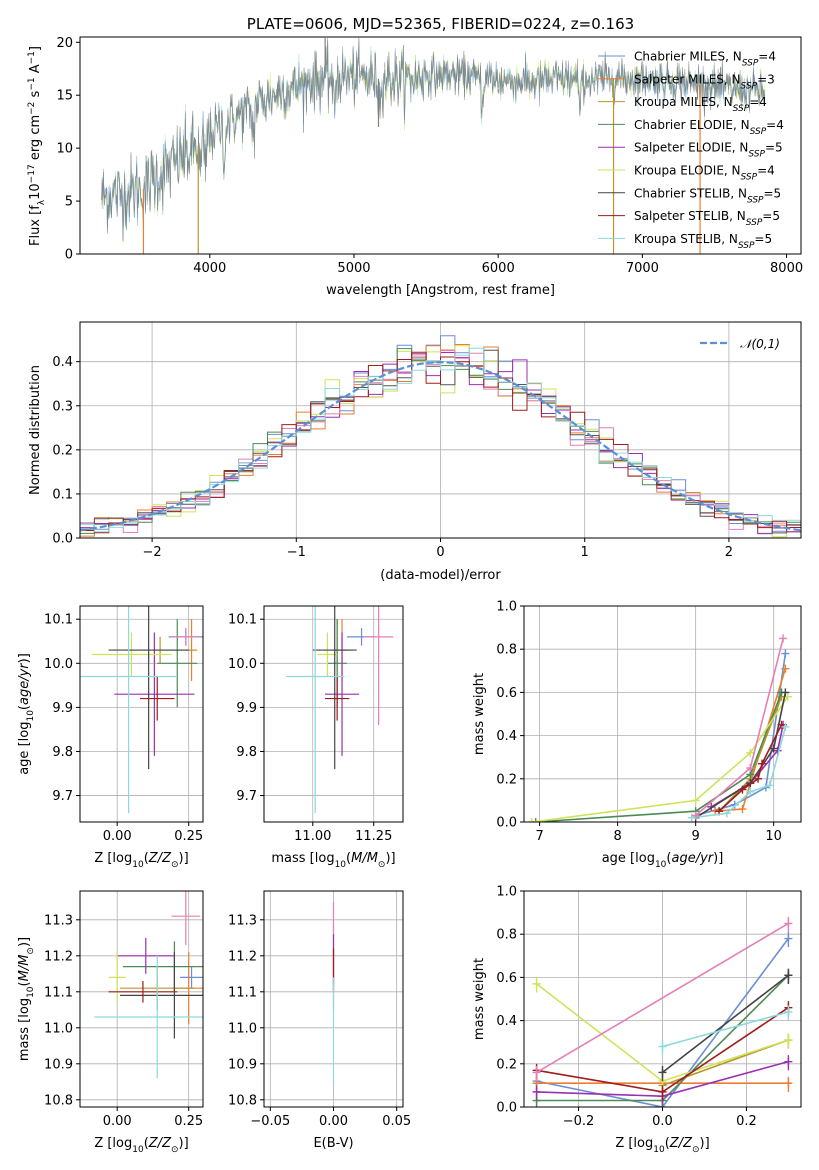 Image resolution: width=819 pixels, height=1170 pixels. I want to click on y-tick-label: 0.4, so click(506, 1021).